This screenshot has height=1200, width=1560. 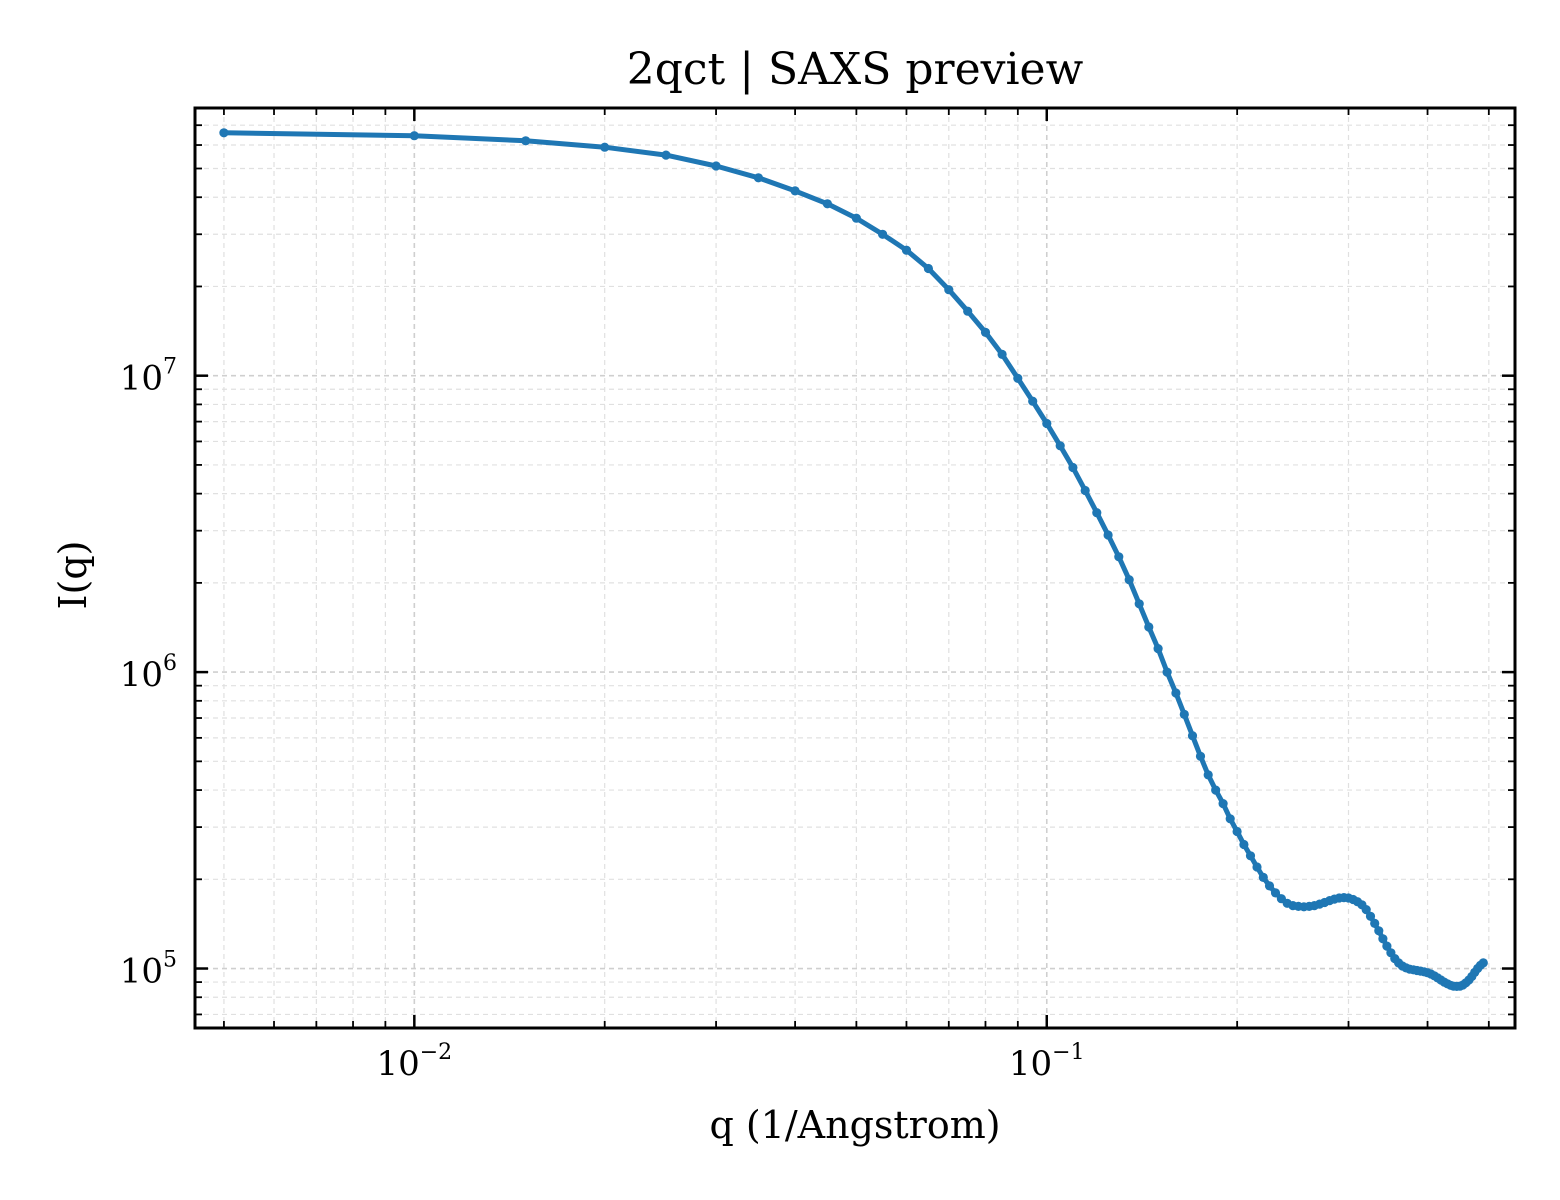 I want to click on x-tick-label: 10⁻², so click(x=414, y=1062).